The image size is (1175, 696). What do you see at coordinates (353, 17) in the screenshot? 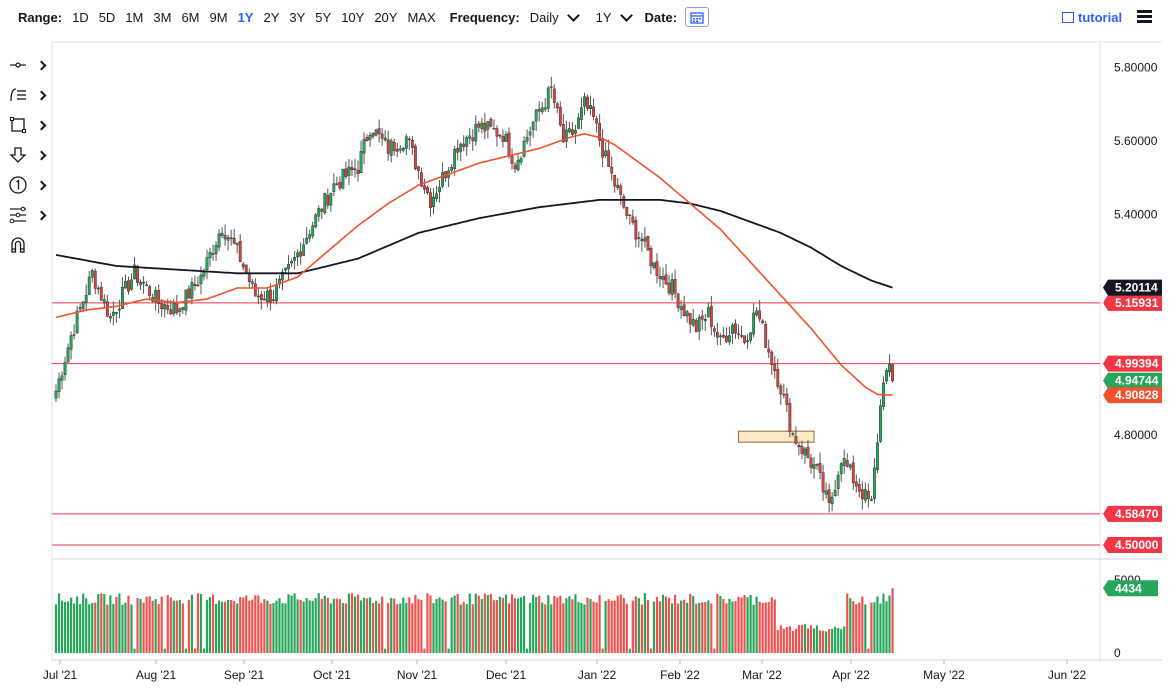
I see `range-button-10y: 10Y` at bounding box center [353, 17].